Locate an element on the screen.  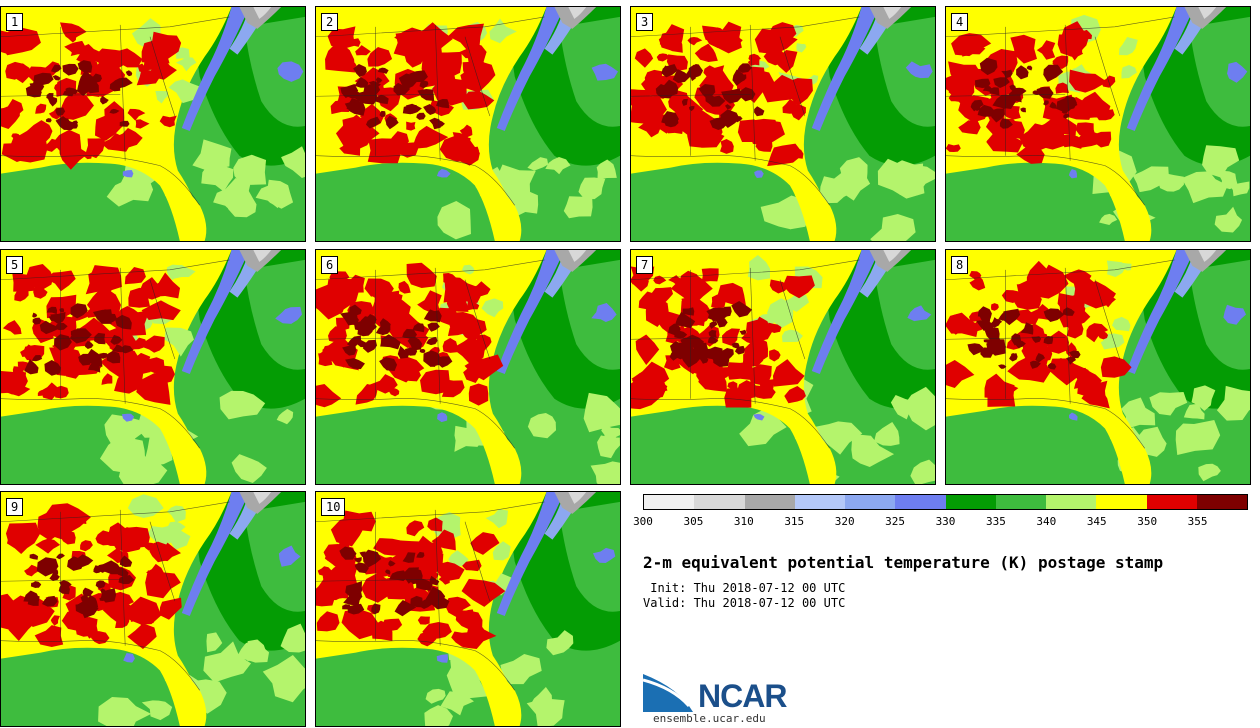
colorbar-tick-label: 340 is located at coordinates (1046, 521).